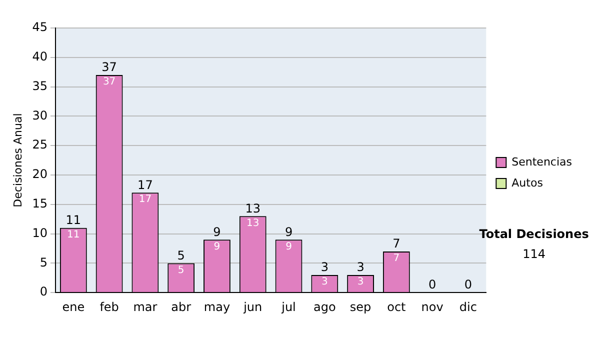 This screenshot has width=600, height=340. Describe the element at coordinates (145, 200) in the screenshot. I see `data-label: 17` at that location.